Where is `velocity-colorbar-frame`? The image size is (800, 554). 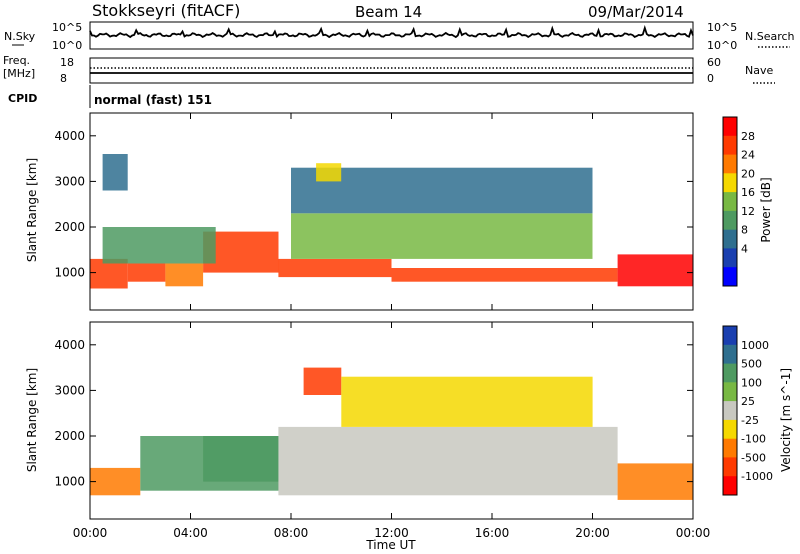
velocity-colorbar-frame is located at coordinates (730, 410).